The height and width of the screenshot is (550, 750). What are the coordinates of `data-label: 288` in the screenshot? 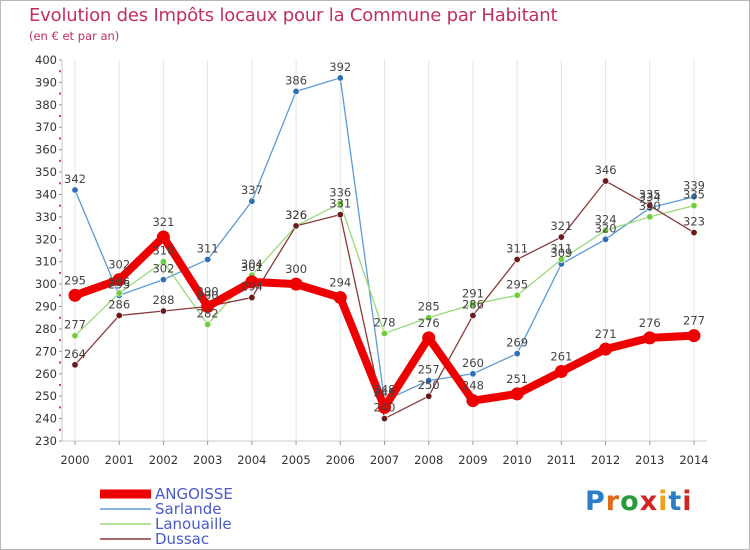 It's located at (163, 300).